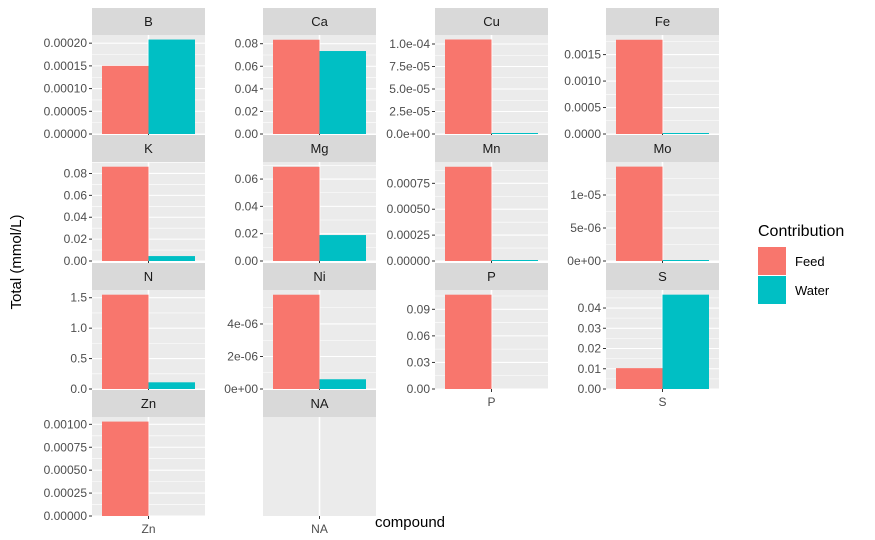 This screenshot has width=875, height=540. Describe the element at coordinates (582, 134) in the screenshot. I see `y-tick-label-fe: 0.0000` at that location.